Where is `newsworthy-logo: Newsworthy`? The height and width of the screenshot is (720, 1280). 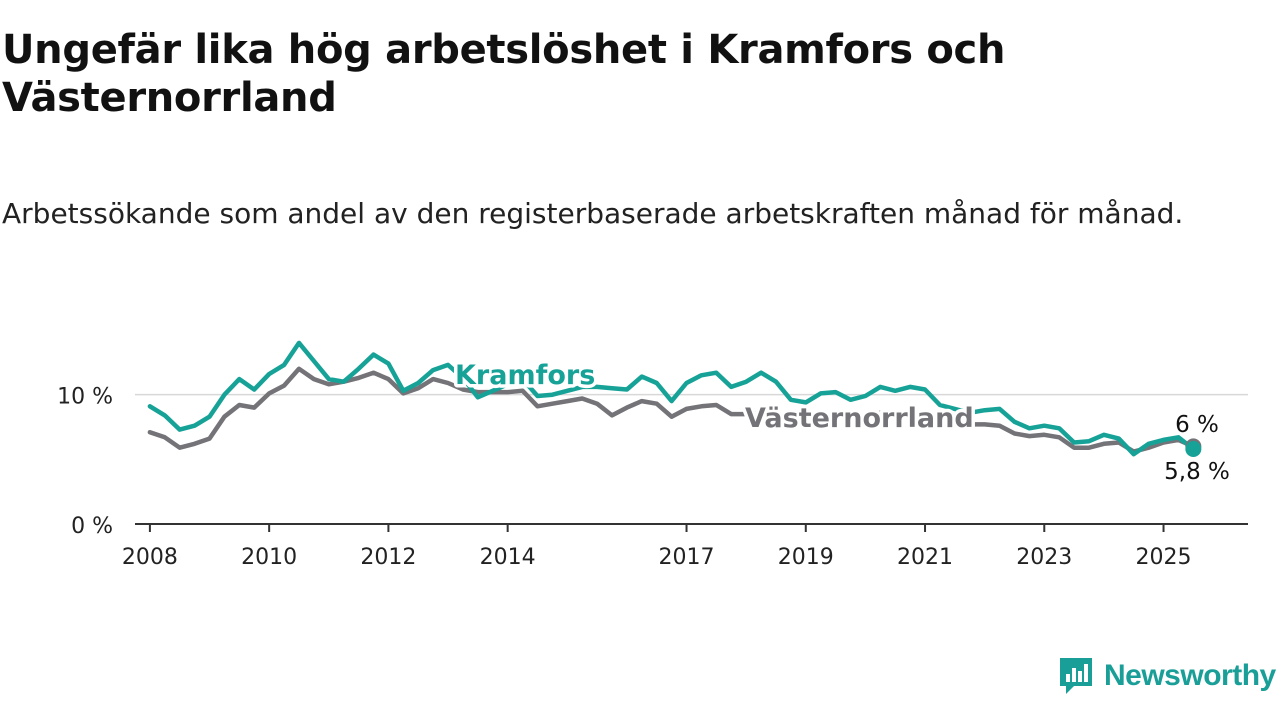
newsworthy-logo: Newsworthy is located at coordinates (1167, 676).